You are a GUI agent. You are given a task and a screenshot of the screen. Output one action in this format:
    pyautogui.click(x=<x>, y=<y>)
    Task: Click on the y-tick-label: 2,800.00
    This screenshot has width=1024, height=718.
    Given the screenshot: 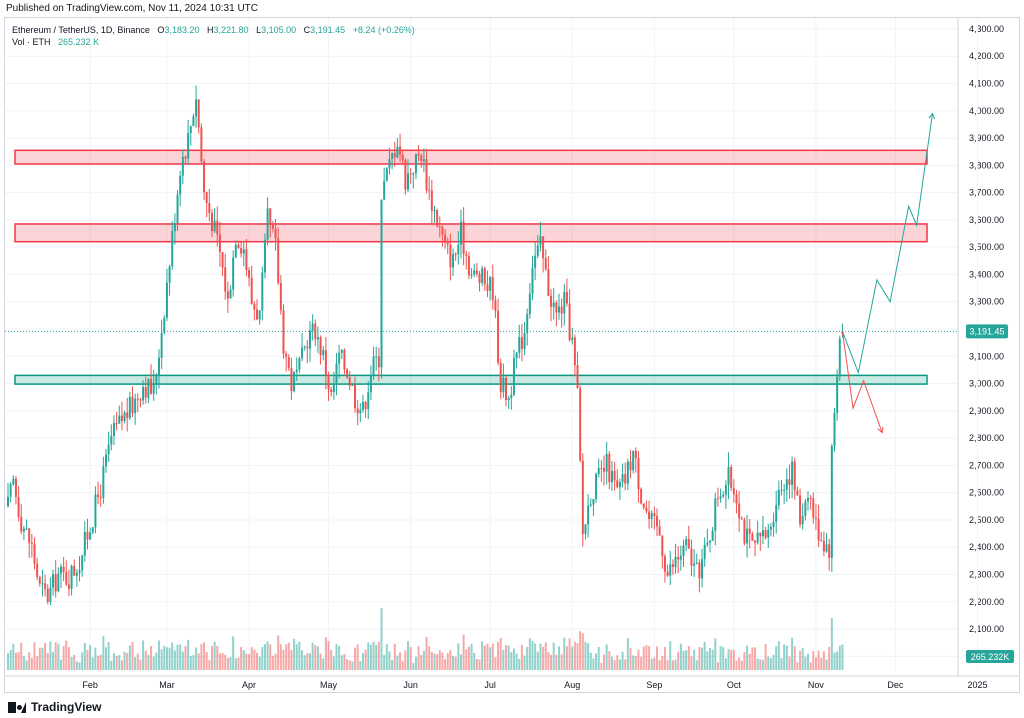 What is the action you would take?
    pyautogui.click(x=986, y=438)
    